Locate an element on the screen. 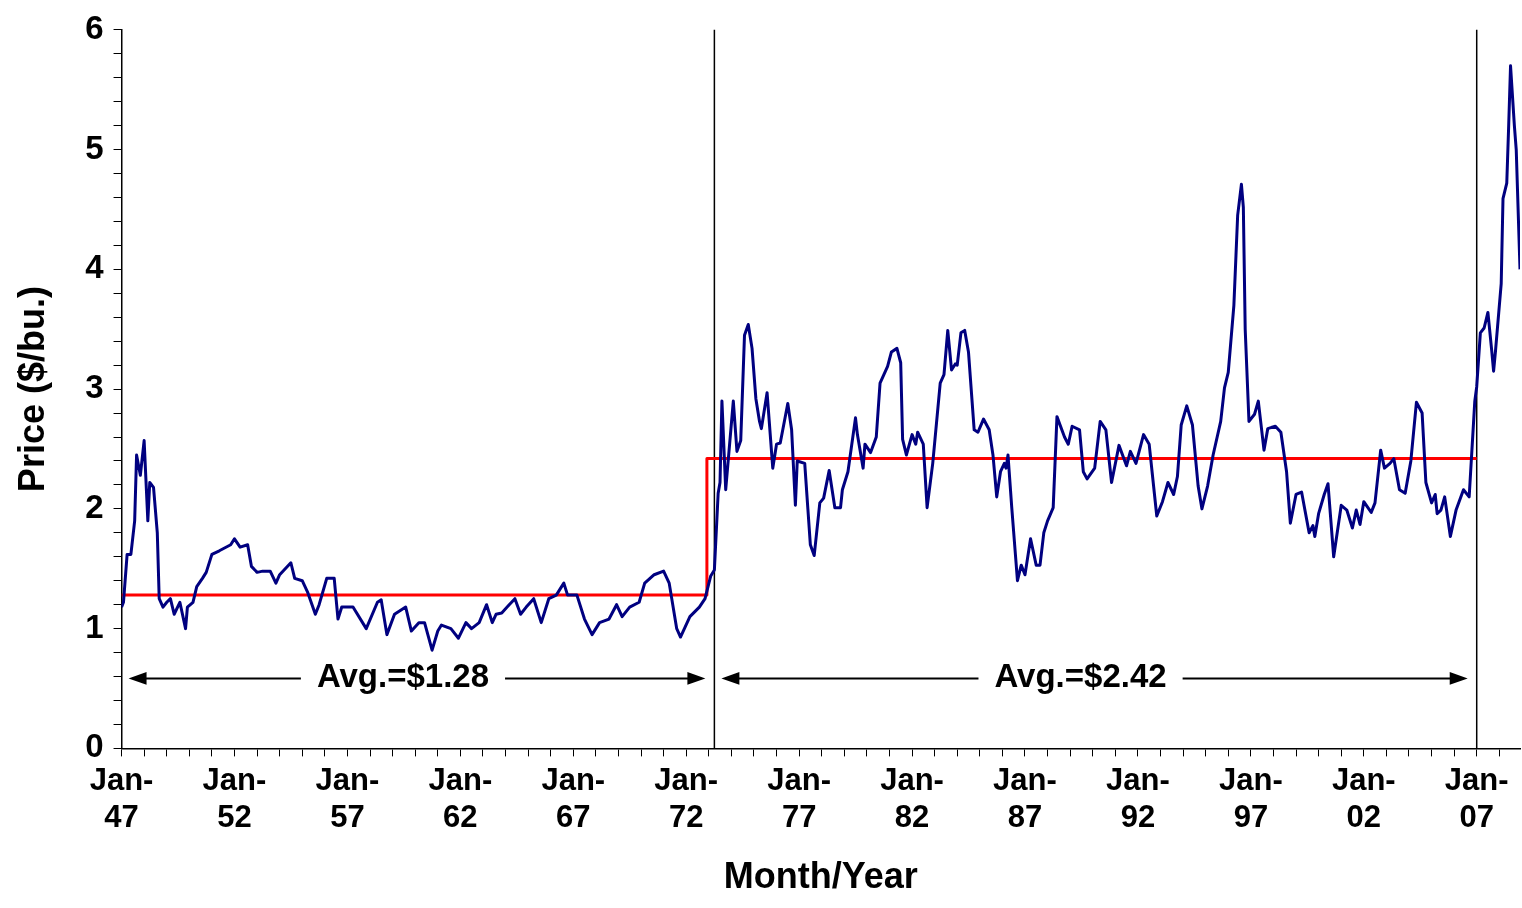  y-tick-label: 1 is located at coordinates (94, 626).